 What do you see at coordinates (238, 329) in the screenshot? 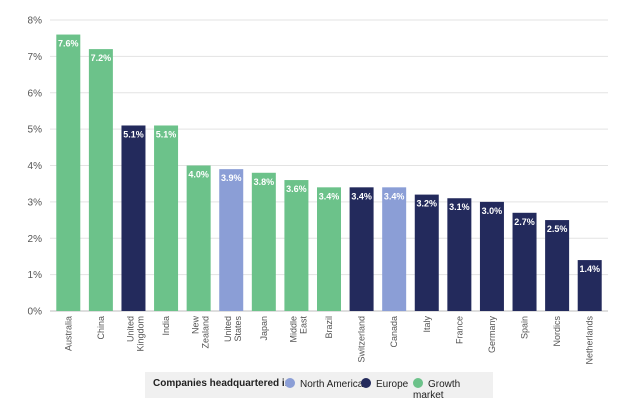
I see `x-tick-label-line: States` at bounding box center [238, 329].